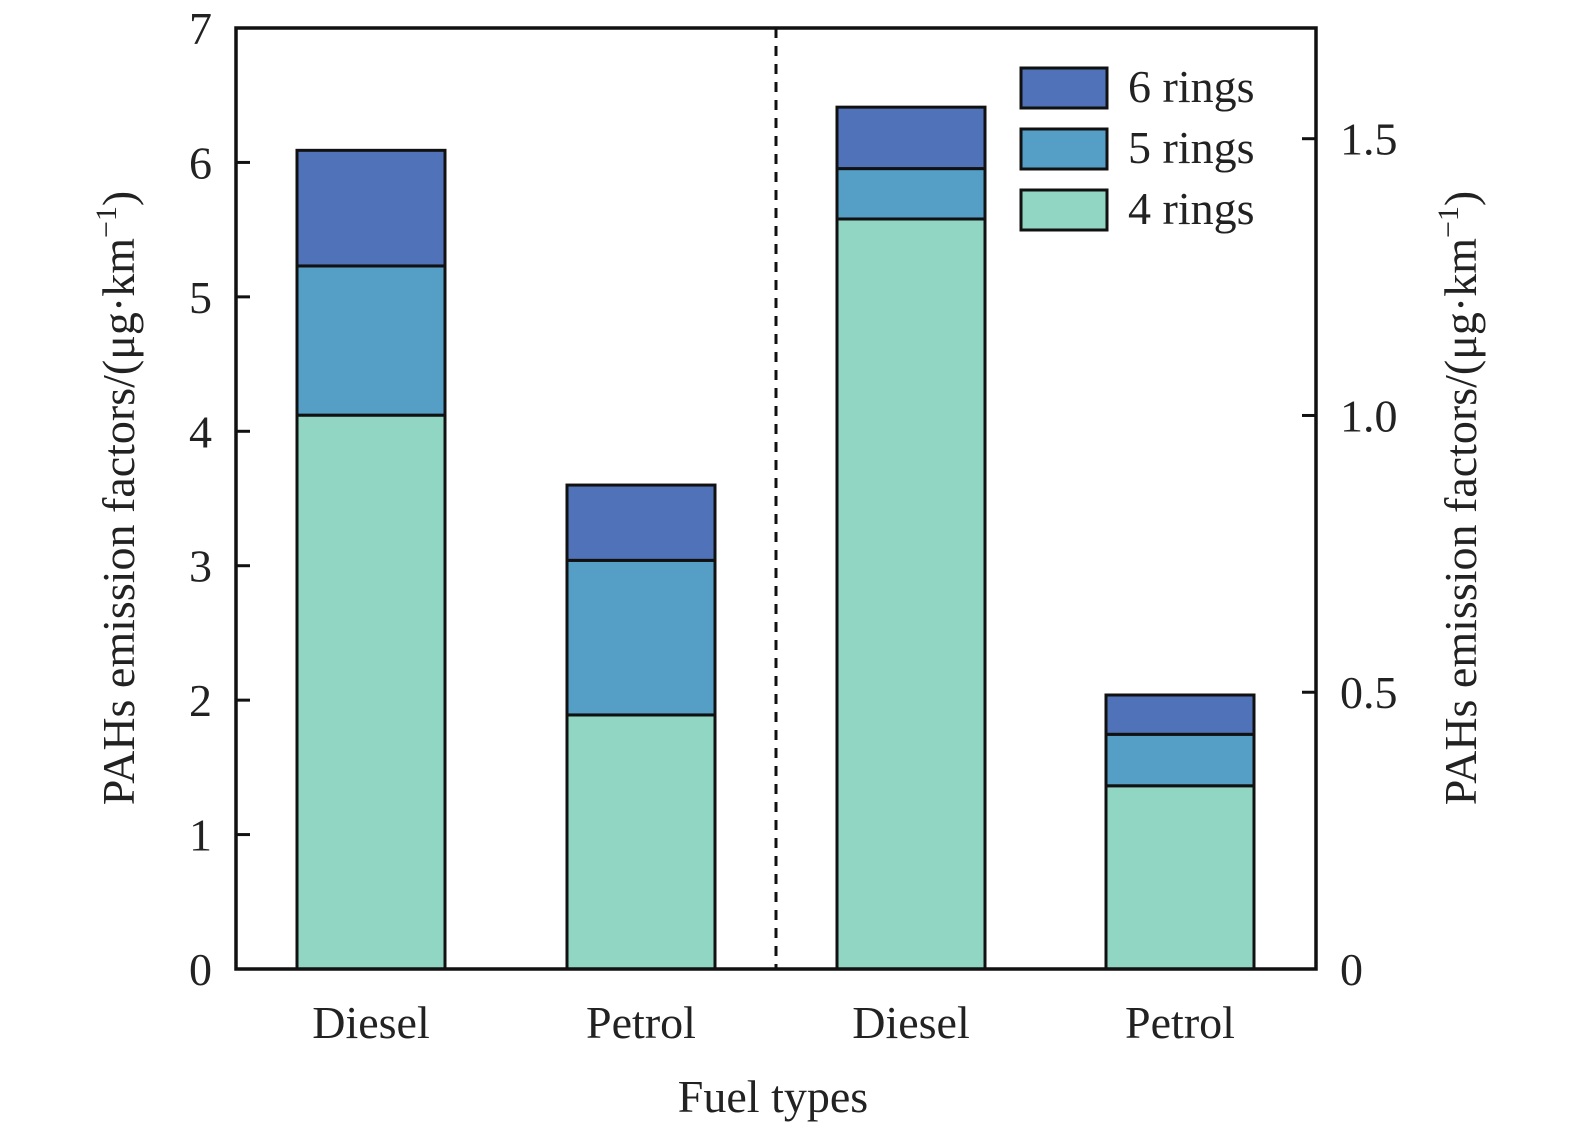  What do you see at coordinates (1369, 415) in the screenshot?
I see `y-right-tick-label: 1.0` at bounding box center [1369, 415].